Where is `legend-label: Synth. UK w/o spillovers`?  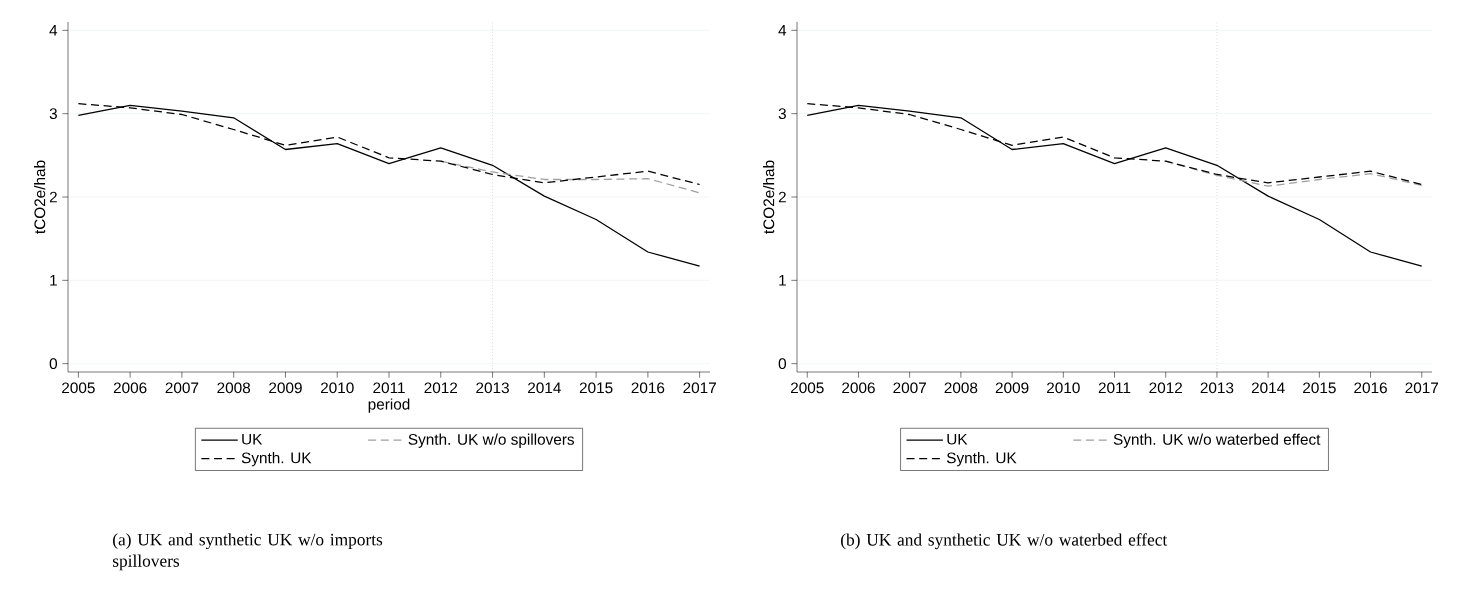
legend-label: Synth. UK w/o spillovers is located at coordinates (491, 440).